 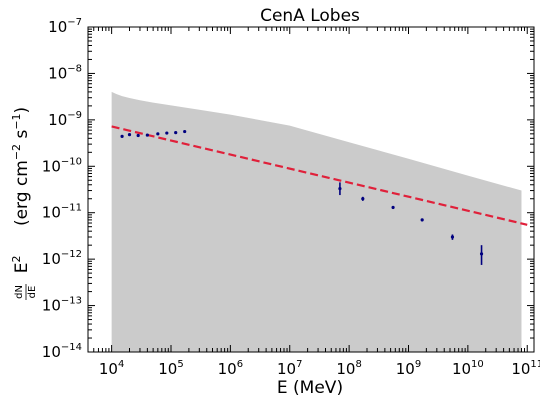 What do you see at coordinates (468, 368) in the screenshot?
I see `x-tick-label: 10¹⁰` at bounding box center [468, 368].